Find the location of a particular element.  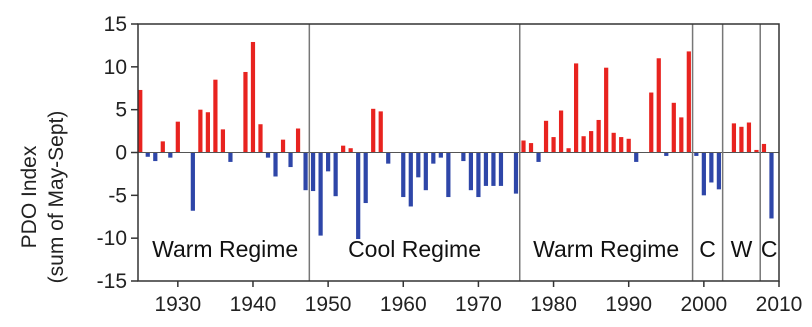

y-axis-sublabel: (sum of May-Sept) is located at coordinates (56, 197).